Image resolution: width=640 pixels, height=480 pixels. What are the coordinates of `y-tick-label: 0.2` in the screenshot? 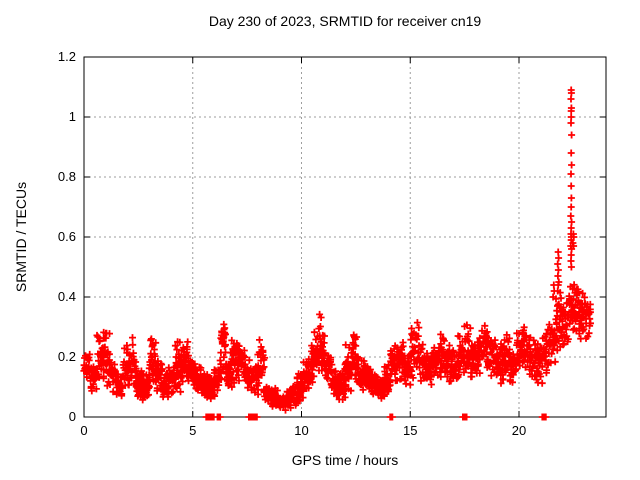 It's located at (67, 356).